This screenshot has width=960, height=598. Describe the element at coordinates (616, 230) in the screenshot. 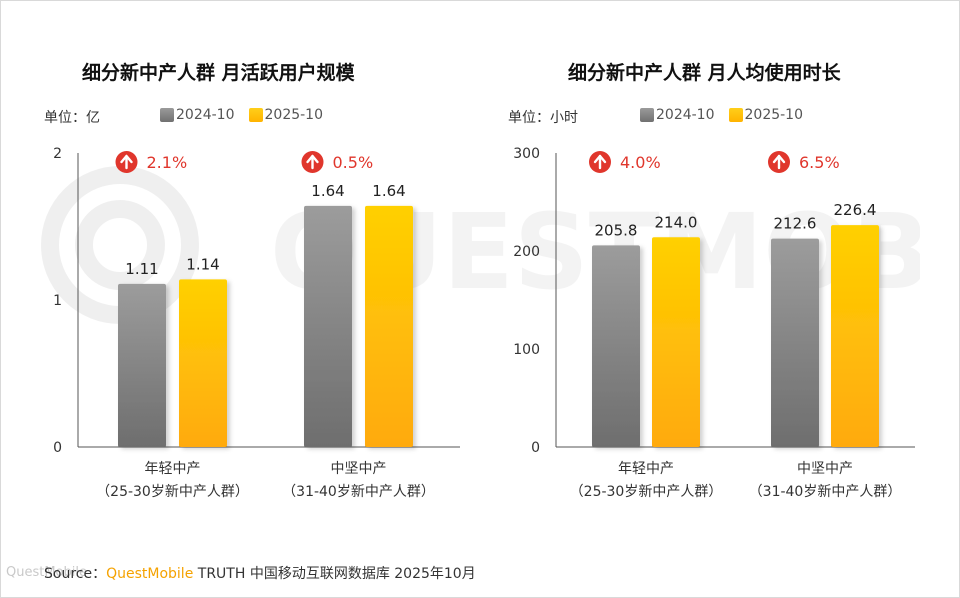

I see `data-label: 205.8` at that location.